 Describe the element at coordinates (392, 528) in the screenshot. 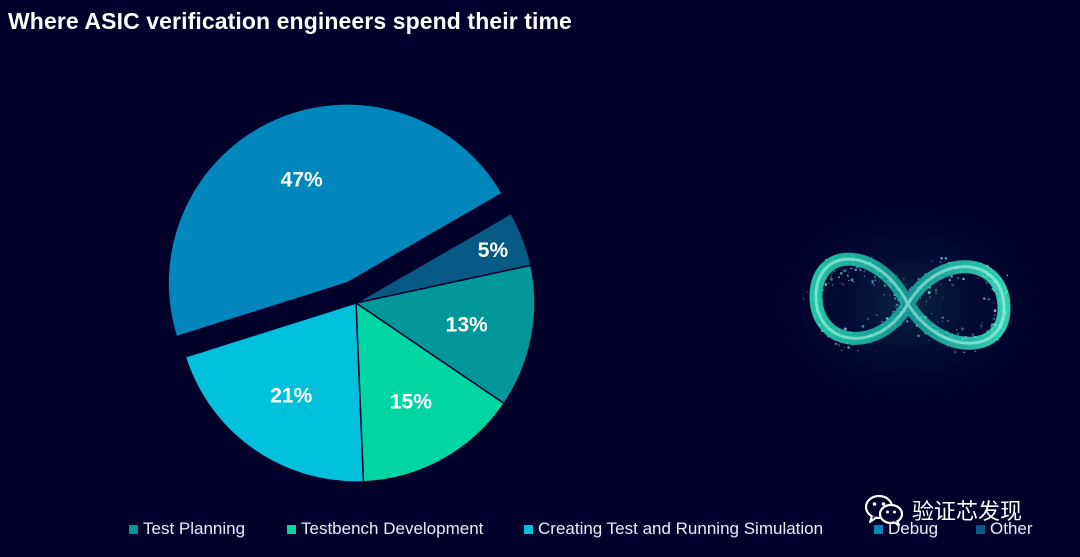

I see `legend-label: Testbench Development` at that location.